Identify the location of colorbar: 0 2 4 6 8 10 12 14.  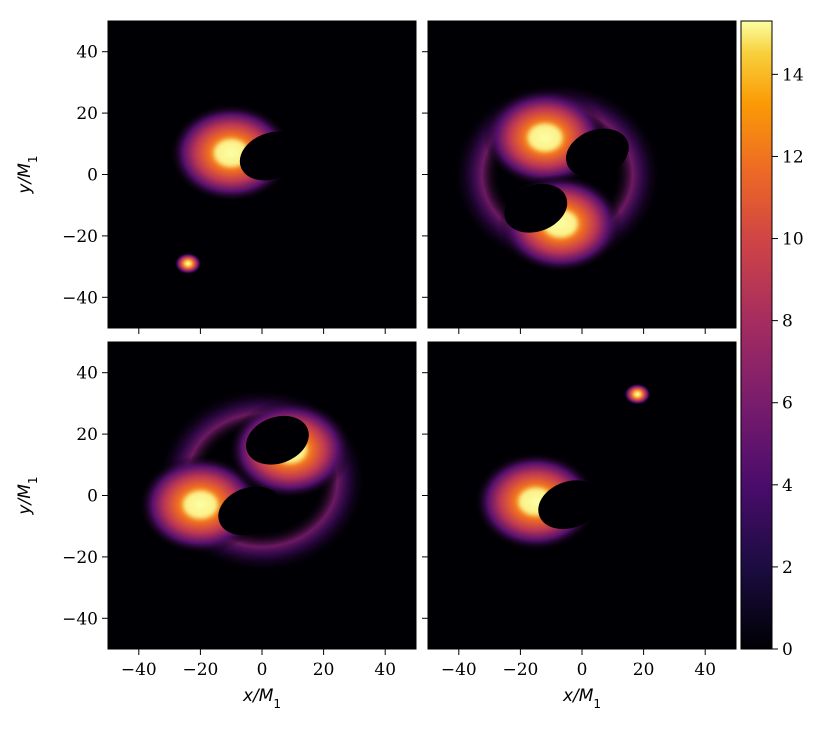
(772, 340).